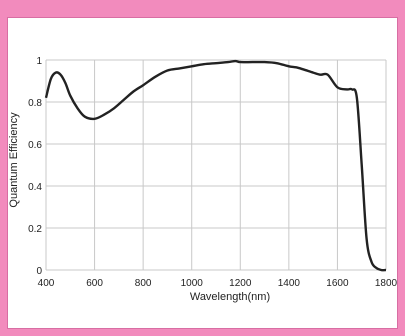 The height and width of the screenshot is (336, 405). What do you see at coordinates (39, 271) in the screenshot?
I see `y-tick-label: 0` at bounding box center [39, 271].